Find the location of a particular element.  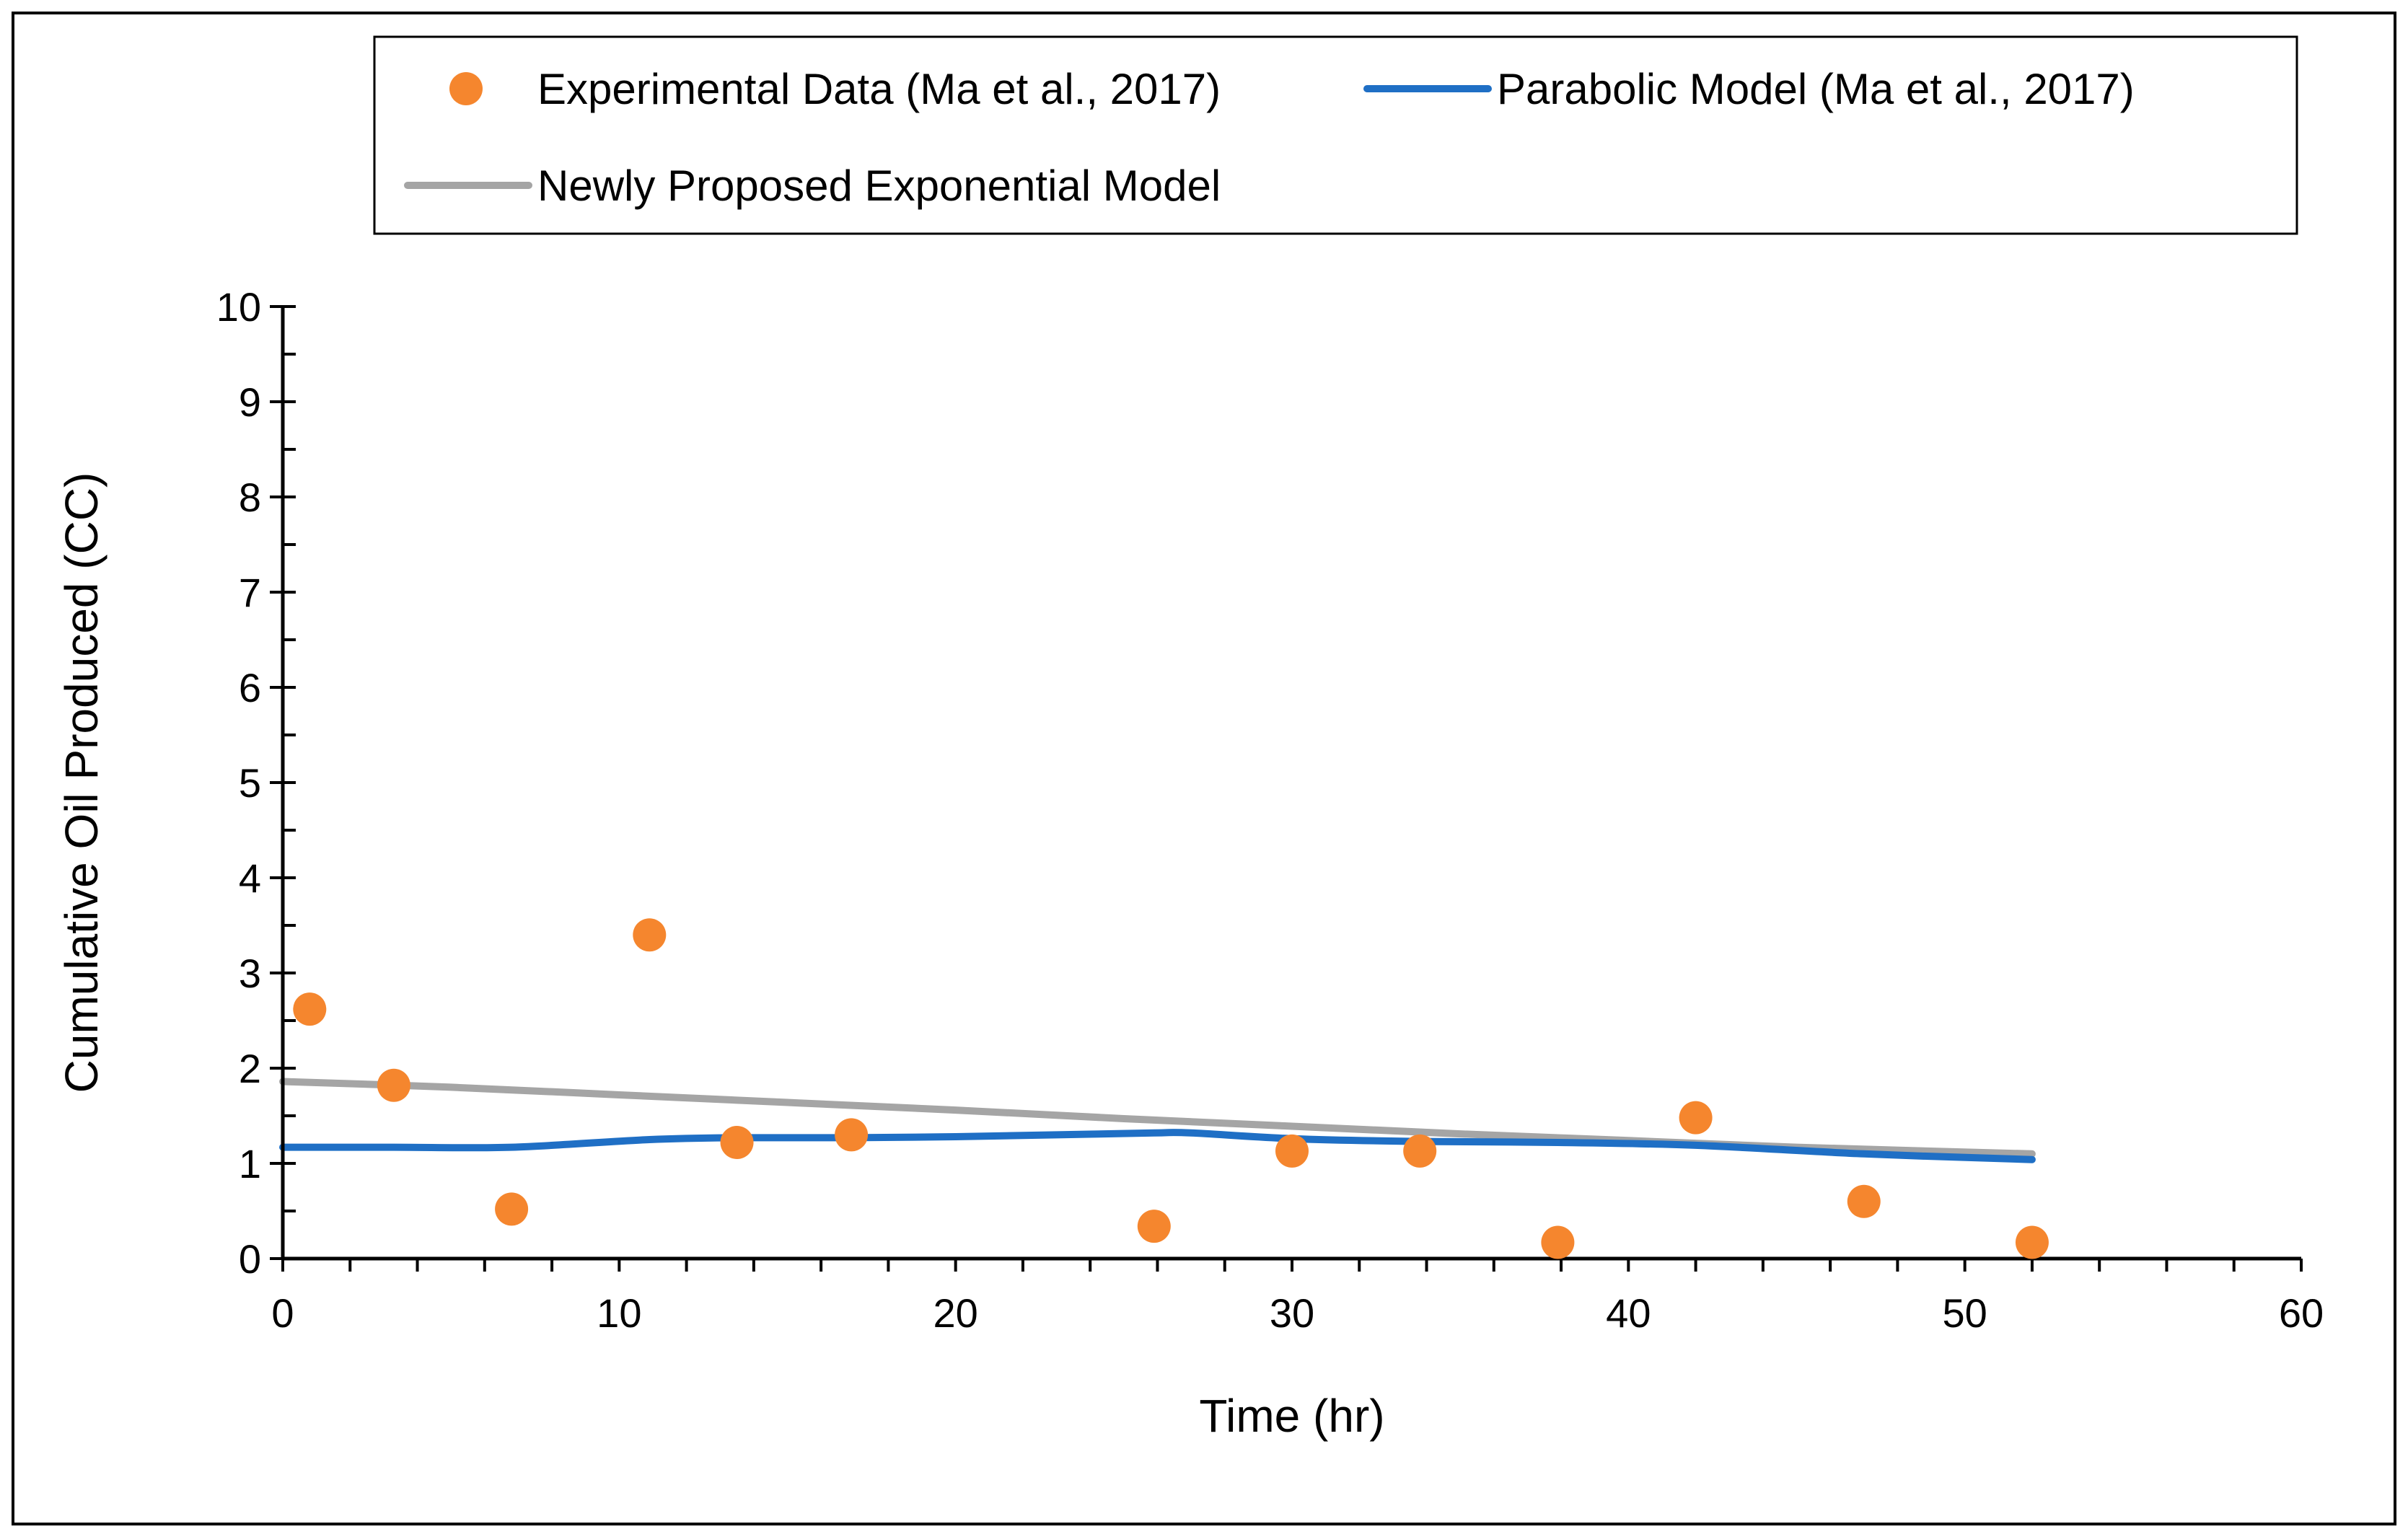

y-tick-label: 9 is located at coordinates (250, 402).